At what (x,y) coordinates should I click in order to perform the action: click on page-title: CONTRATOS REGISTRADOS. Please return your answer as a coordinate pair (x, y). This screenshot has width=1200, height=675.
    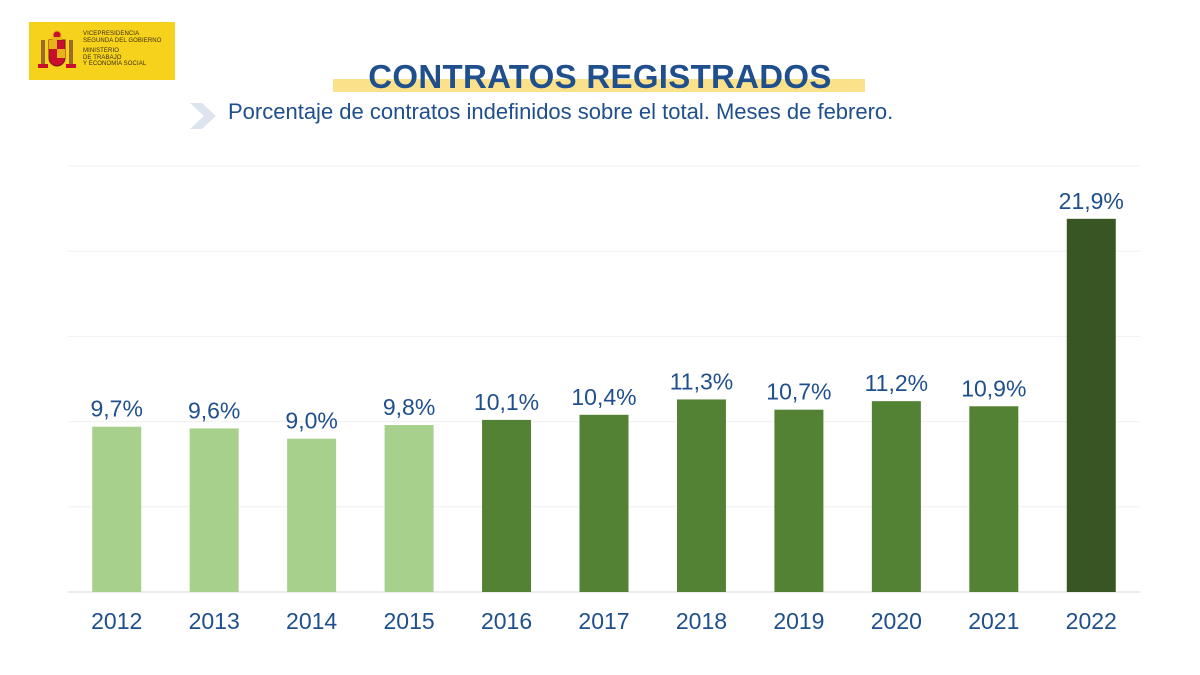
    Looking at the image, I should click on (600, 76).